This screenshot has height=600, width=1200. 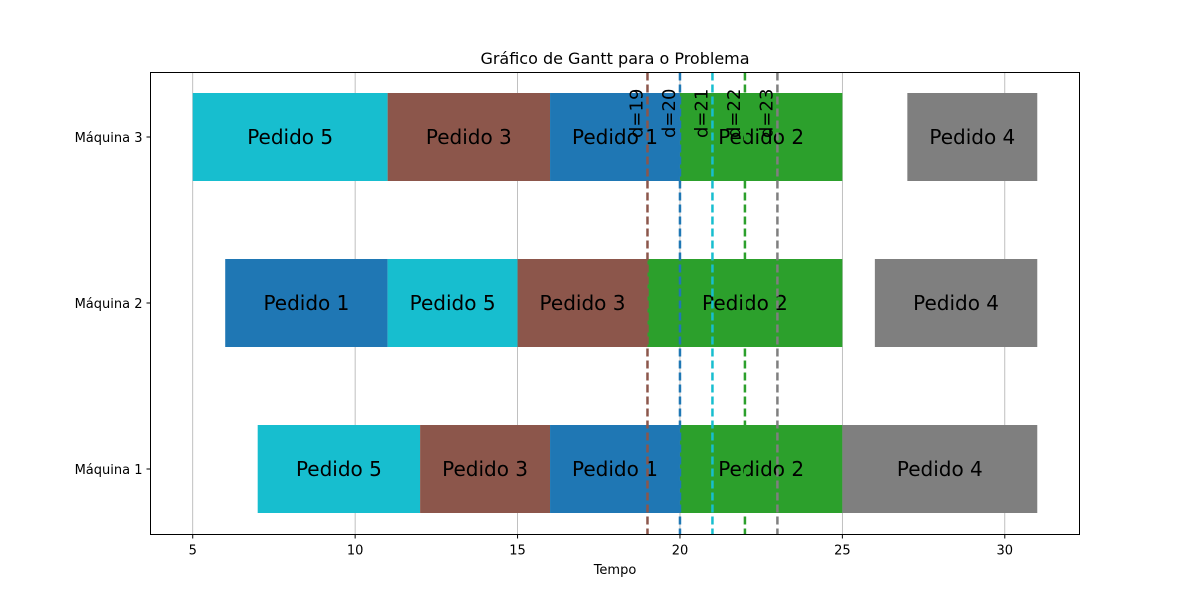 I want to click on deadline-label: d=20, so click(x=669, y=113).